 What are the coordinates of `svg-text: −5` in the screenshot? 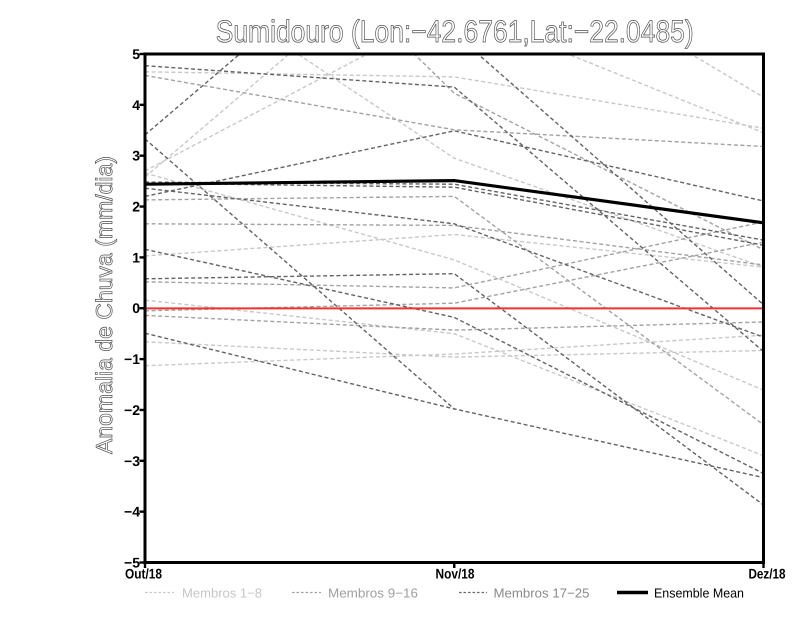 It's located at (132, 563).